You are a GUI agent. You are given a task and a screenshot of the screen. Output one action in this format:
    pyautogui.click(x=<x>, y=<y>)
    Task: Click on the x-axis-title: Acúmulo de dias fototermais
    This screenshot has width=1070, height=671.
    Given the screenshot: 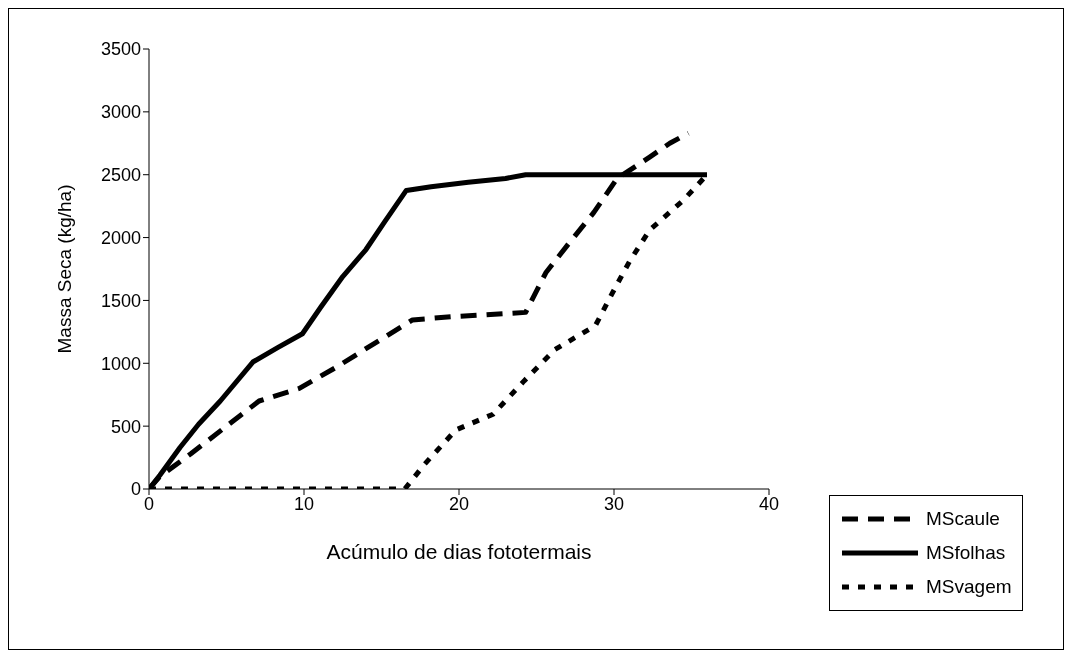 What is the action you would take?
    pyautogui.click(x=459, y=551)
    